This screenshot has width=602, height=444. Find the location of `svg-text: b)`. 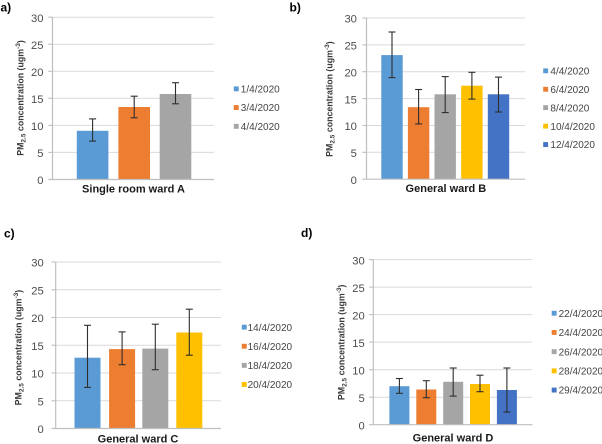

svg-text: b) is located at coordinates (295, 7).